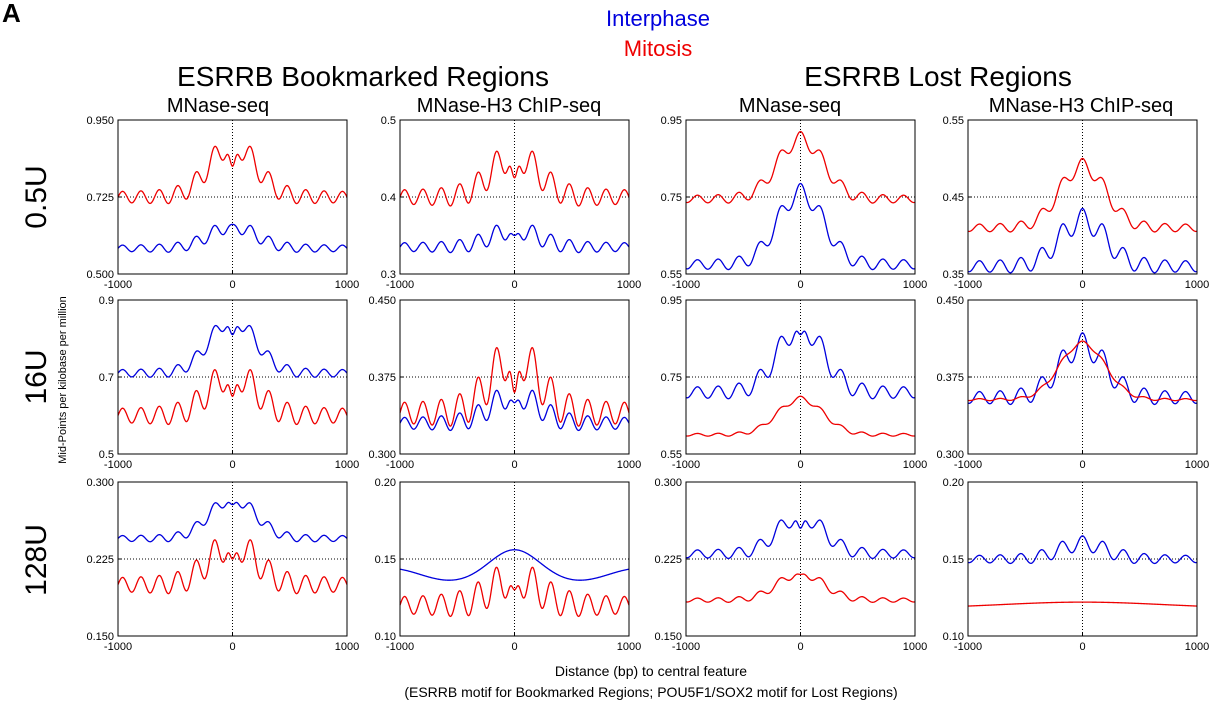 The width and height of the screenshot is (1223, 706). Describe the element at coordinates (100, 198) in the screenshot. I see `y-tick-label: 0.725` at that location.